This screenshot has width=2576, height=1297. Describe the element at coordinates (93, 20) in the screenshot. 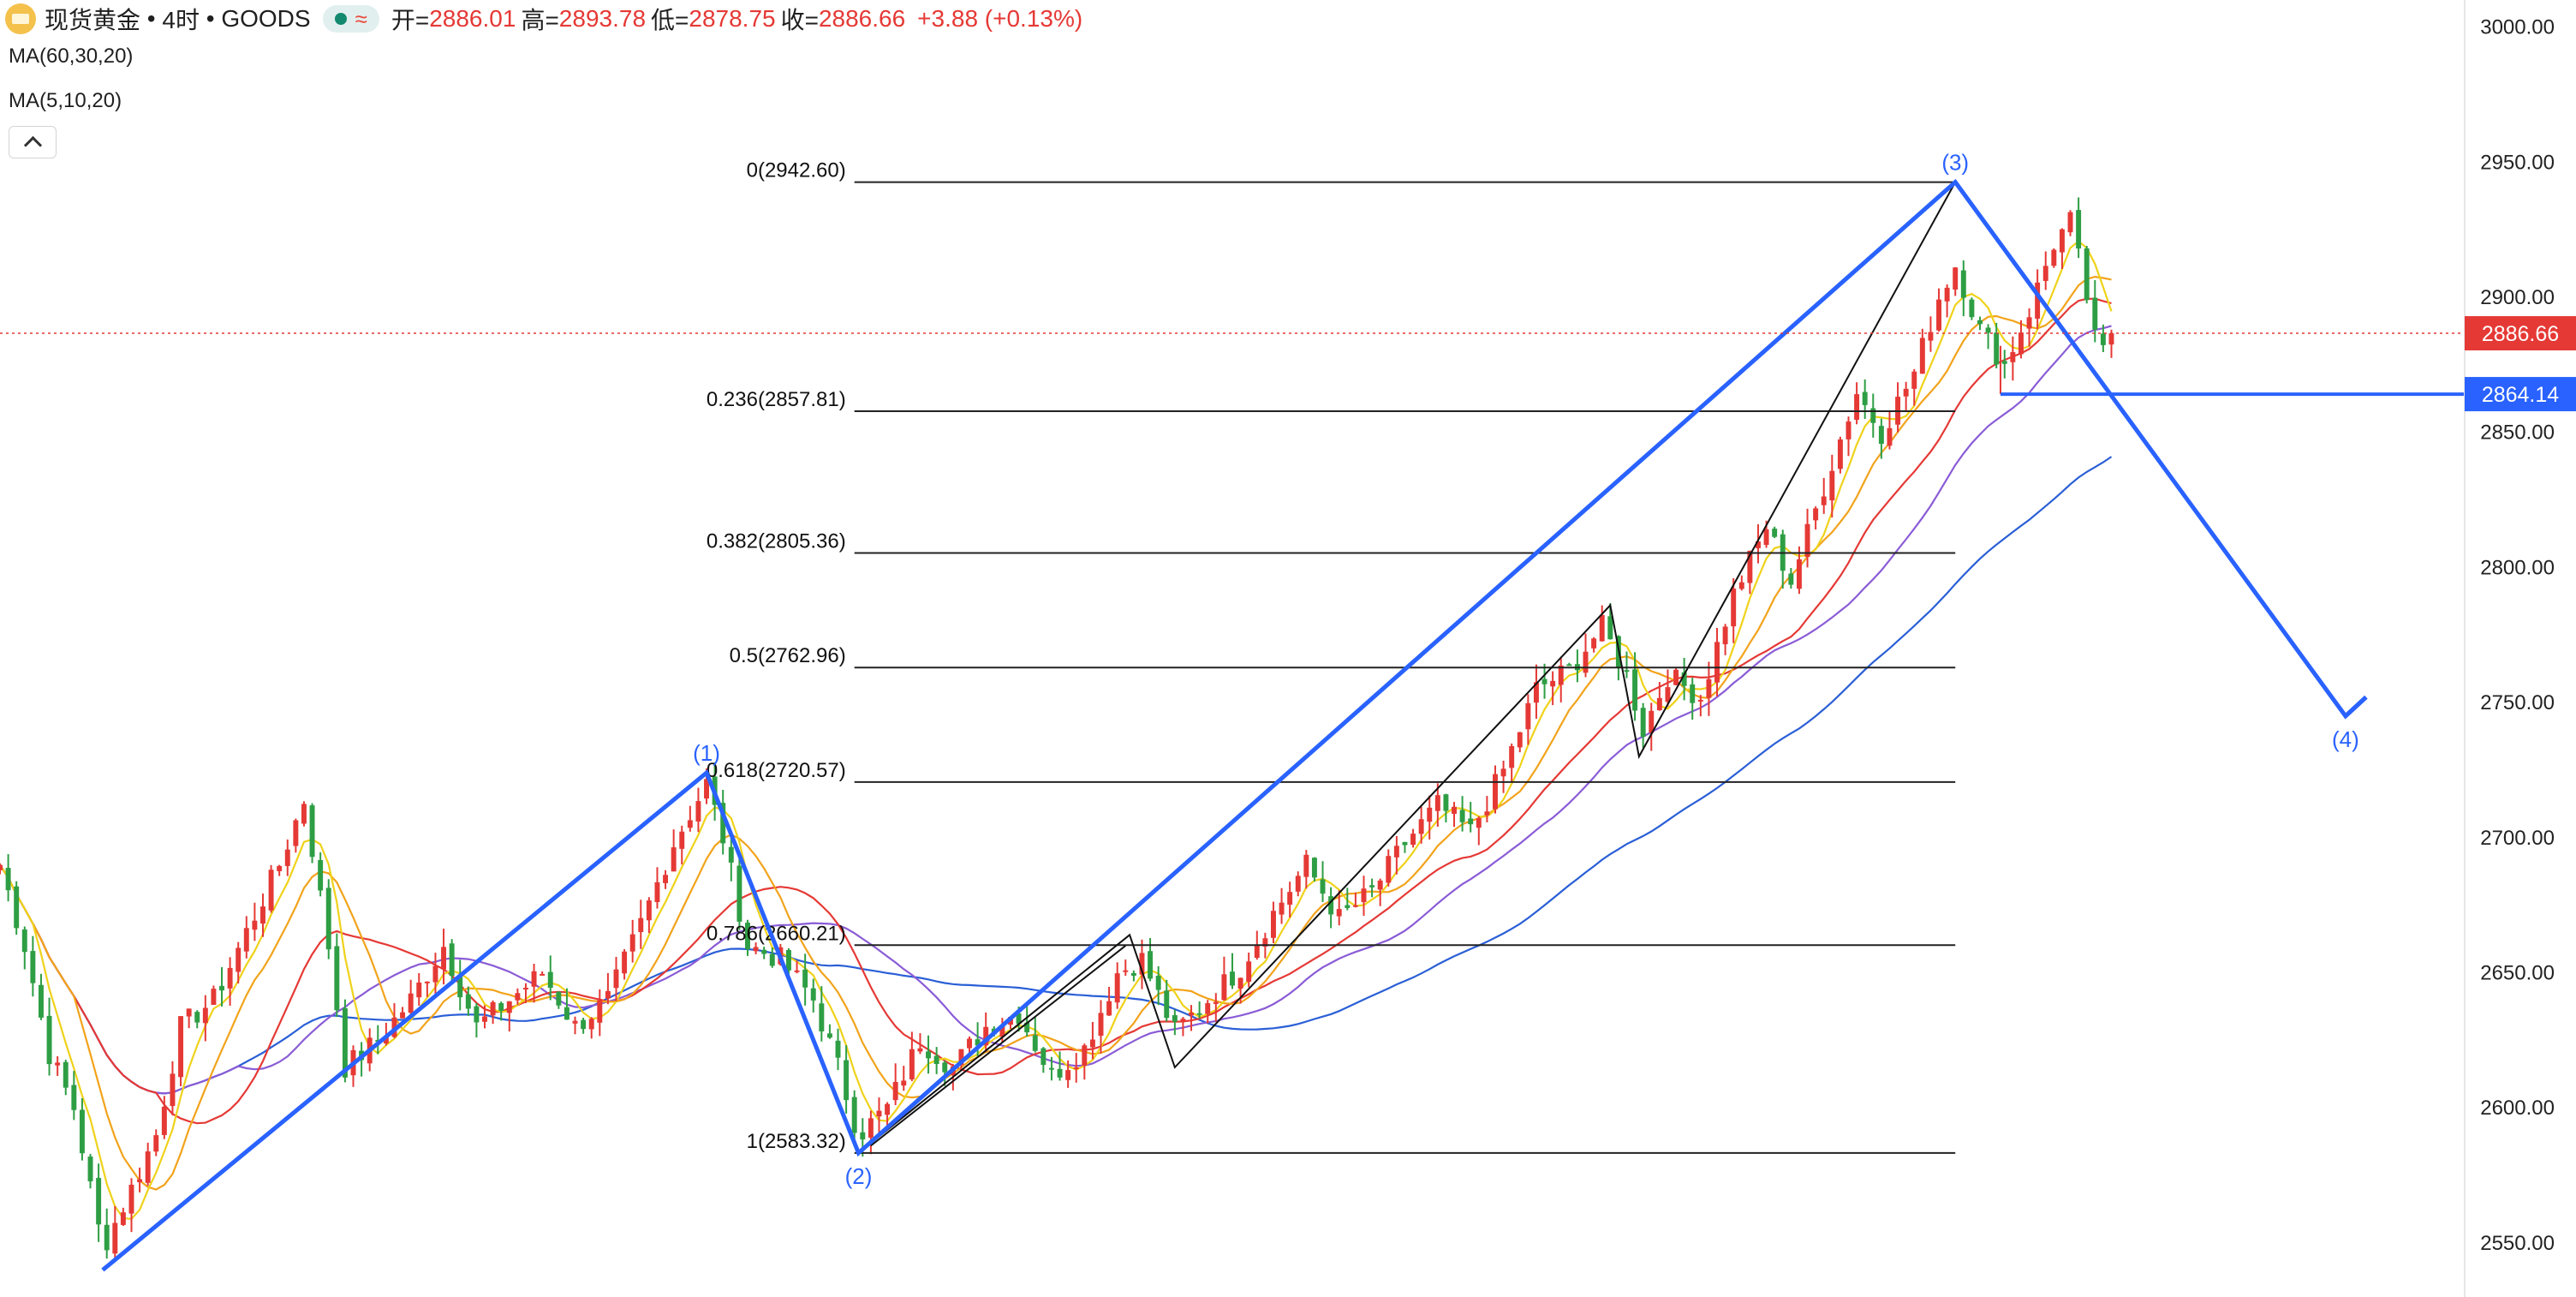

I see `symbol-name: 现货黄金` at that location.